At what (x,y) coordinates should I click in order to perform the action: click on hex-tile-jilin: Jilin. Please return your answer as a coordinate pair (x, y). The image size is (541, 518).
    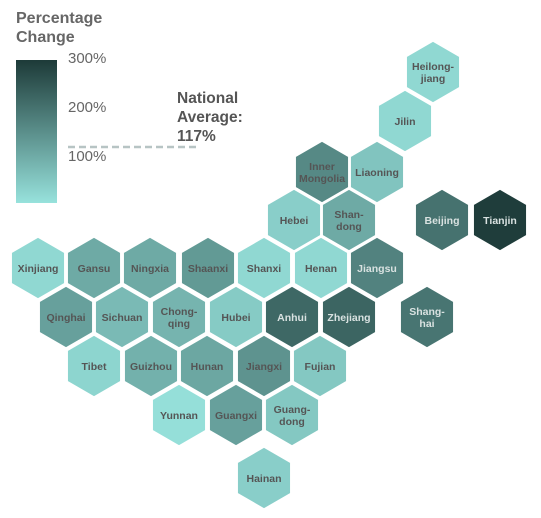
    Looking at the image, I should click on (405, 121).